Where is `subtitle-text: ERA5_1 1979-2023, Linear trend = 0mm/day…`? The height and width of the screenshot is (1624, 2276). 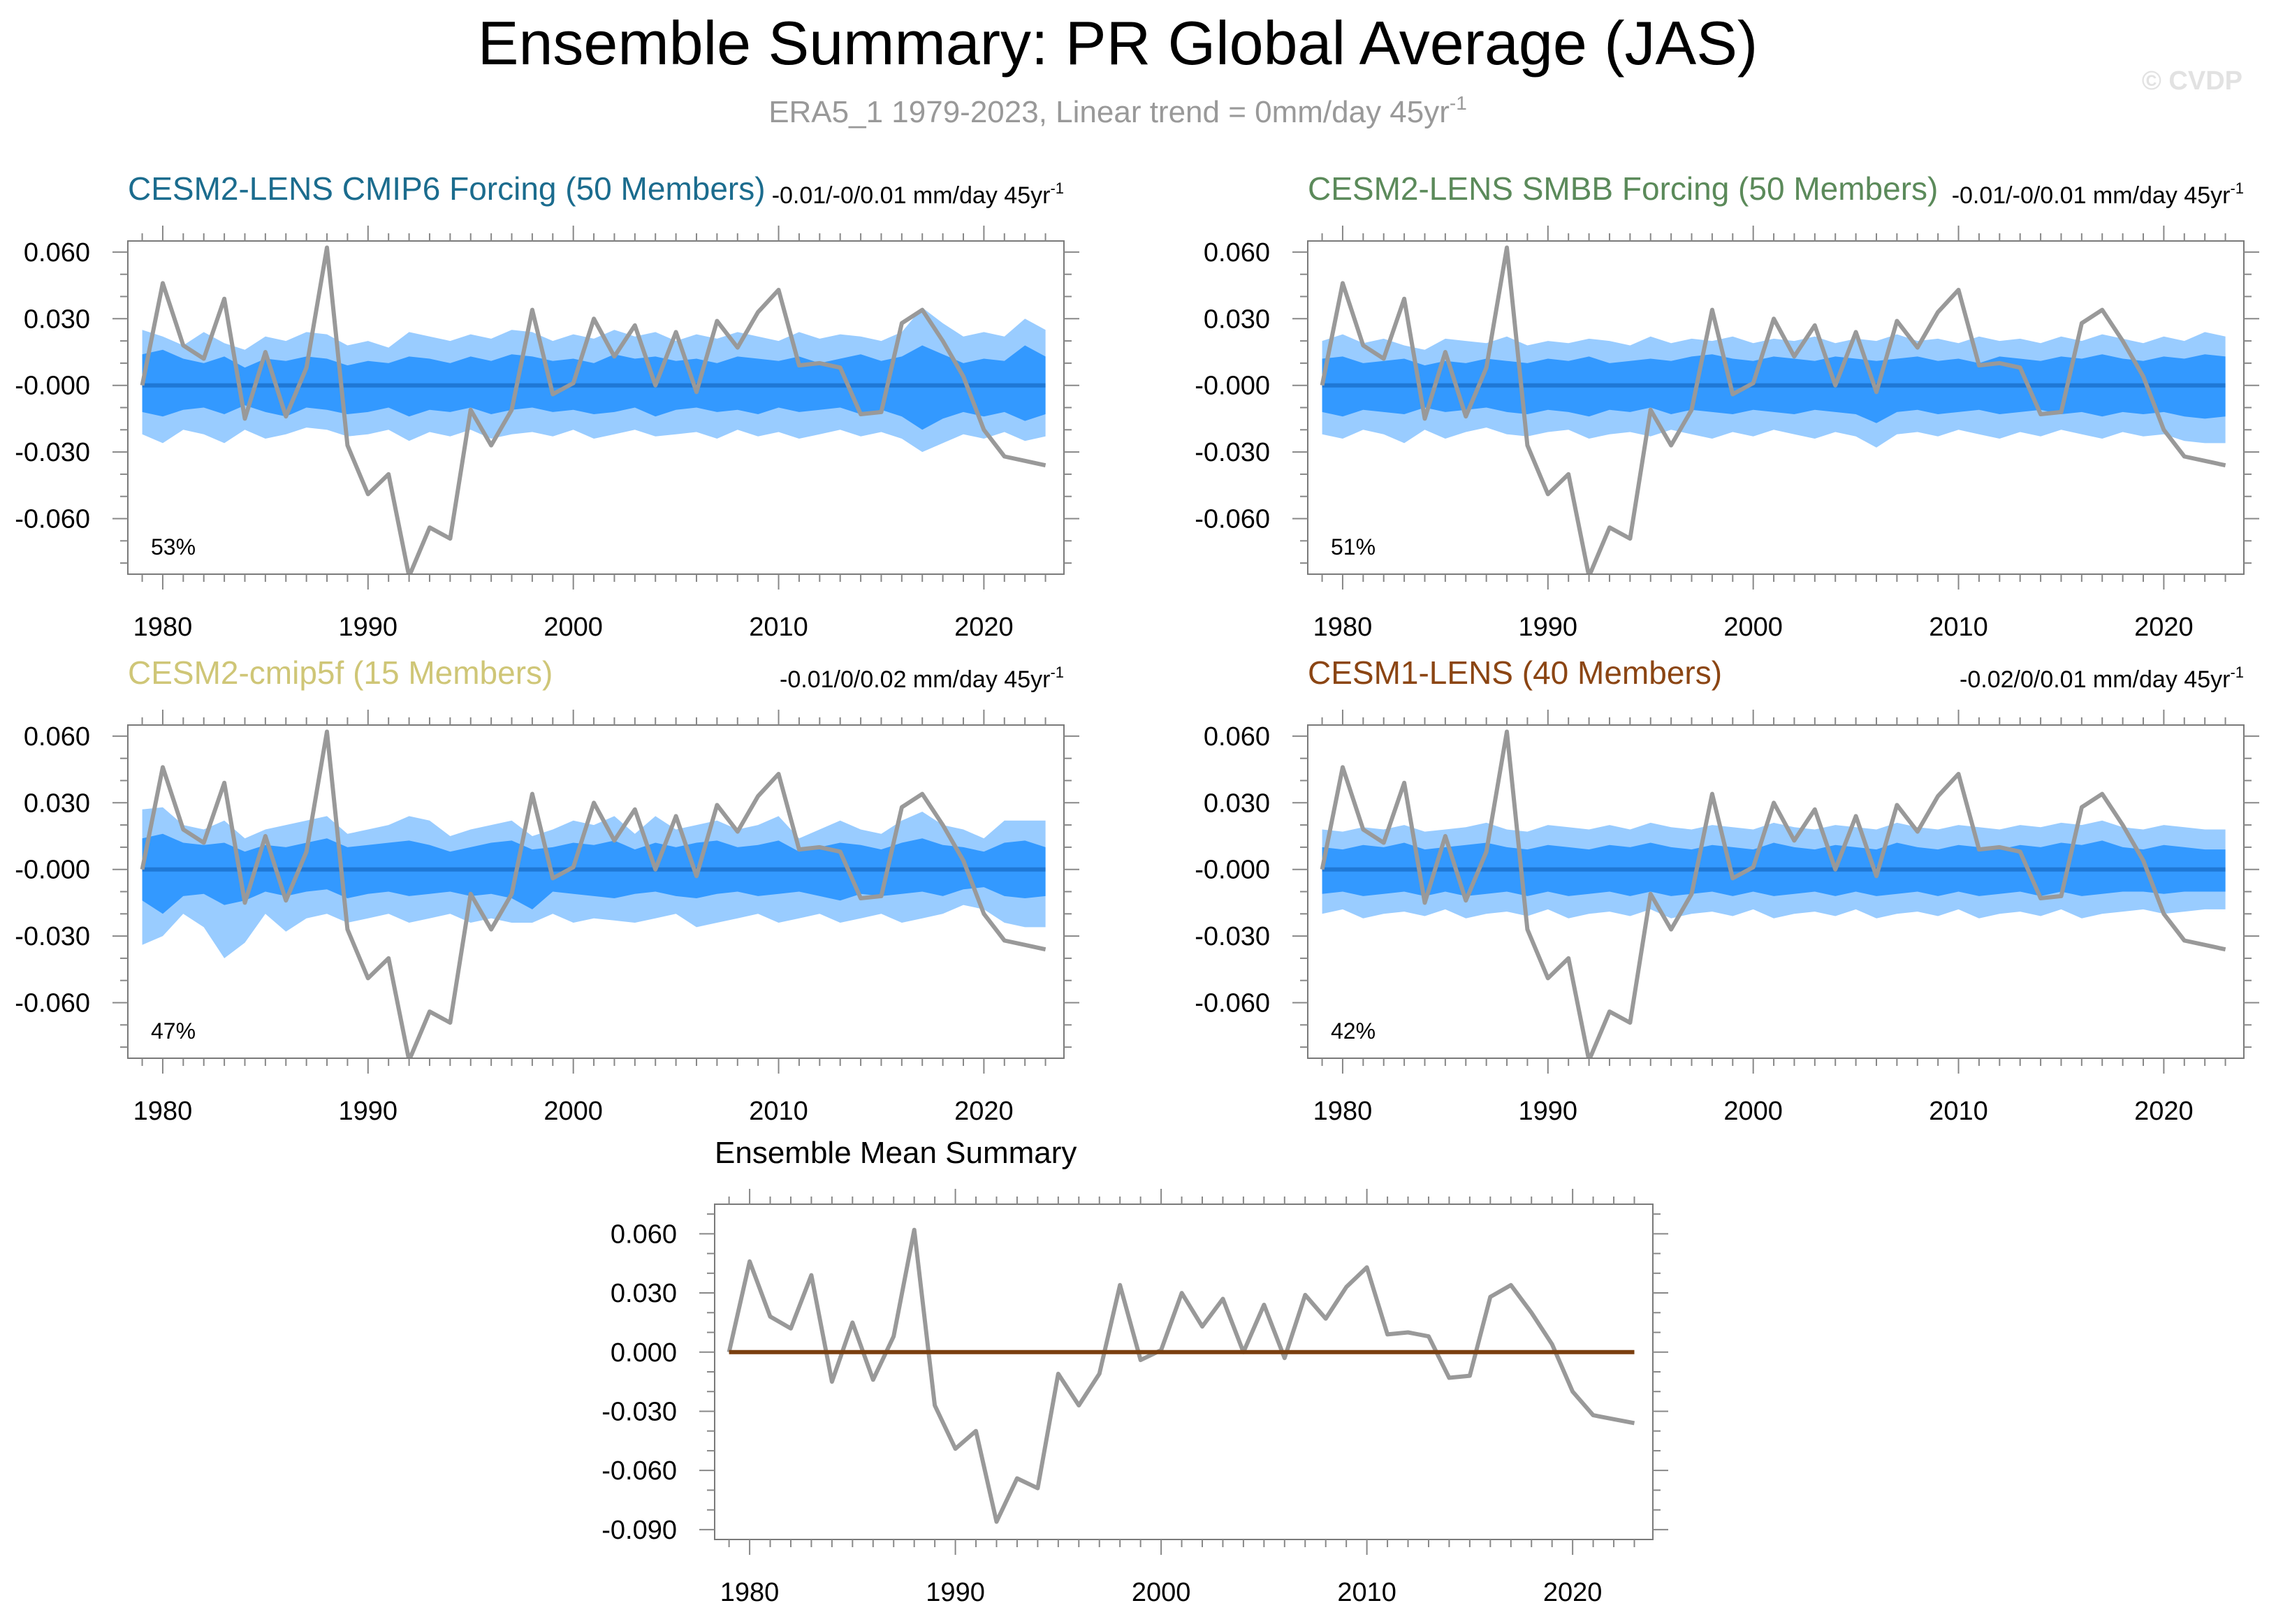
subtitle-text: ERA5_1 1979-2023, Linear trend = 0mm/day… is located at coordinates (1109, 112).